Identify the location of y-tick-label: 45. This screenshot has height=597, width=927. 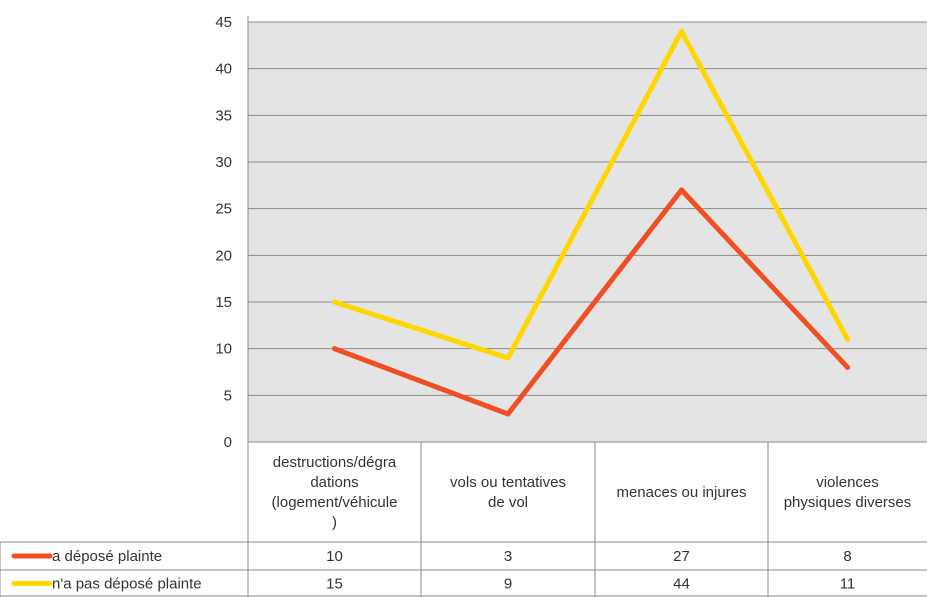
(223, 22).